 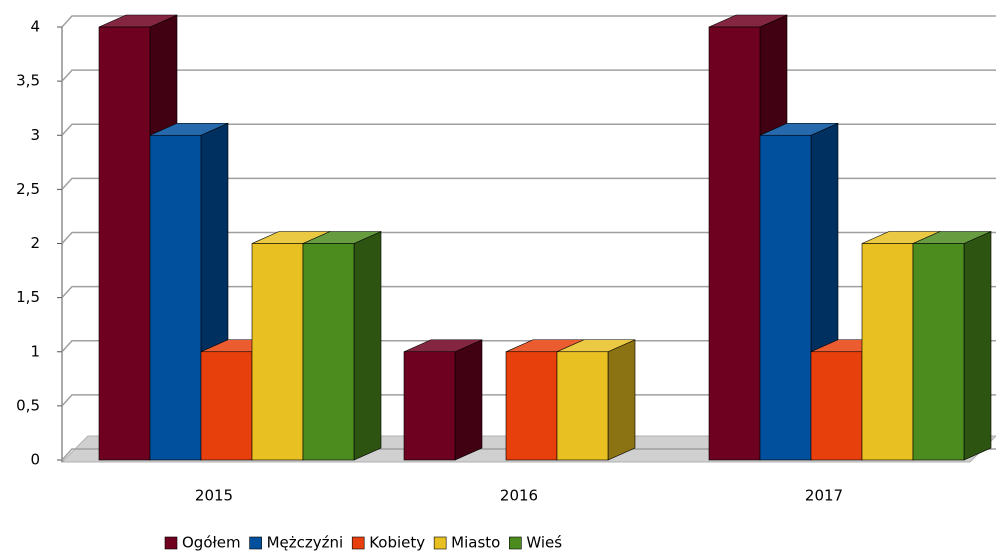 I want to click on y-tick-label: 2,5, so click(x=28, y=189).